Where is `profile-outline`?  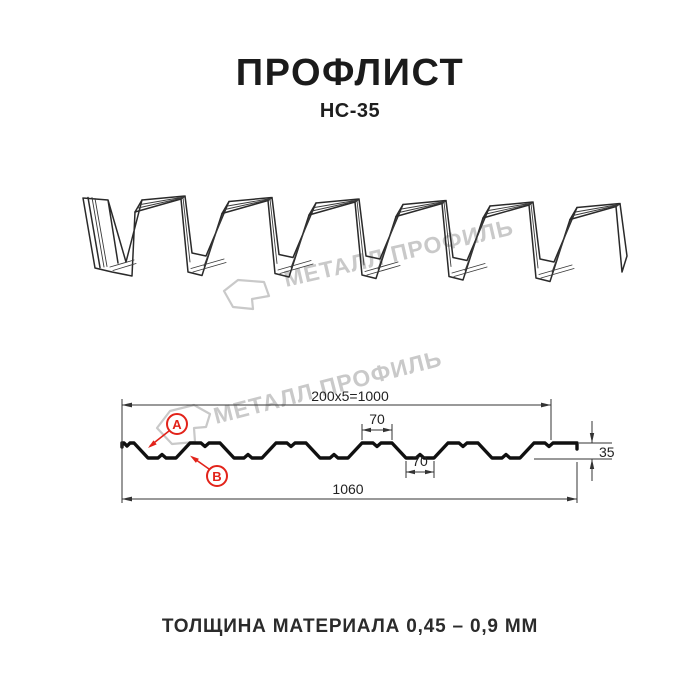
profile-outline is located at coordinates (349, 450).